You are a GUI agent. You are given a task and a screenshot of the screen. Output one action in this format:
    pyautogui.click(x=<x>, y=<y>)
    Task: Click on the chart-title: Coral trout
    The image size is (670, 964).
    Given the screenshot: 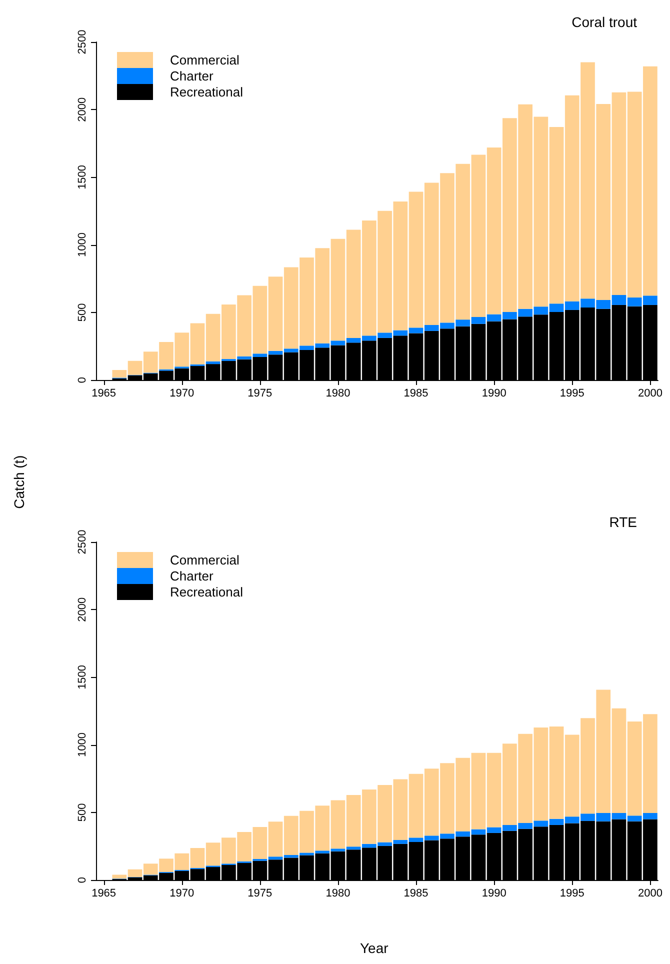 What is the action you would take?
    pyautogui.click(x=605, y=22)
    